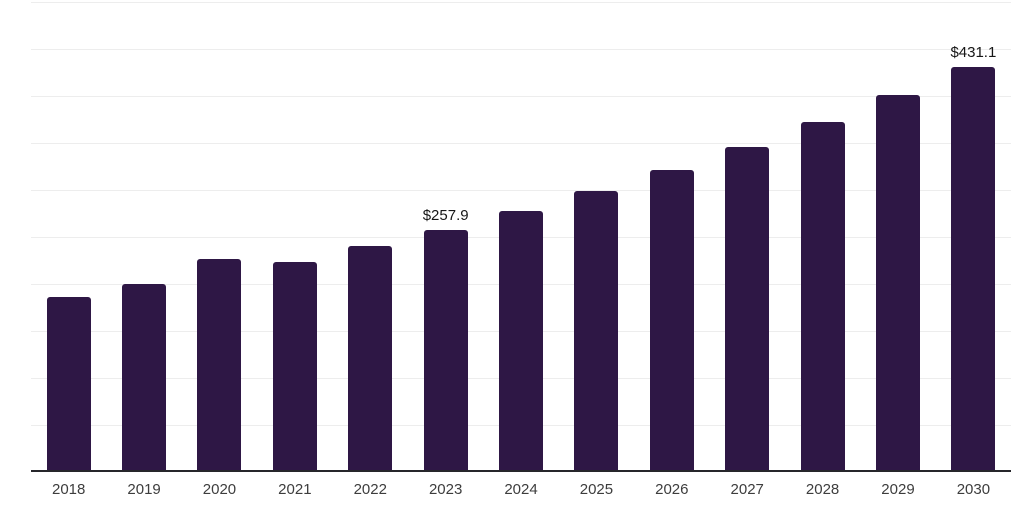 The width and height of the screenshot is (1024, 512). I want to click on bar-2021, so click(294, 367).